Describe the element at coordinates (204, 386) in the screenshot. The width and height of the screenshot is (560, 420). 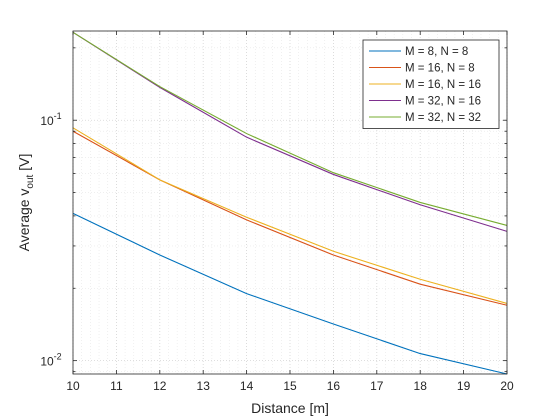
I see `x-tick-label: 13` at that location.